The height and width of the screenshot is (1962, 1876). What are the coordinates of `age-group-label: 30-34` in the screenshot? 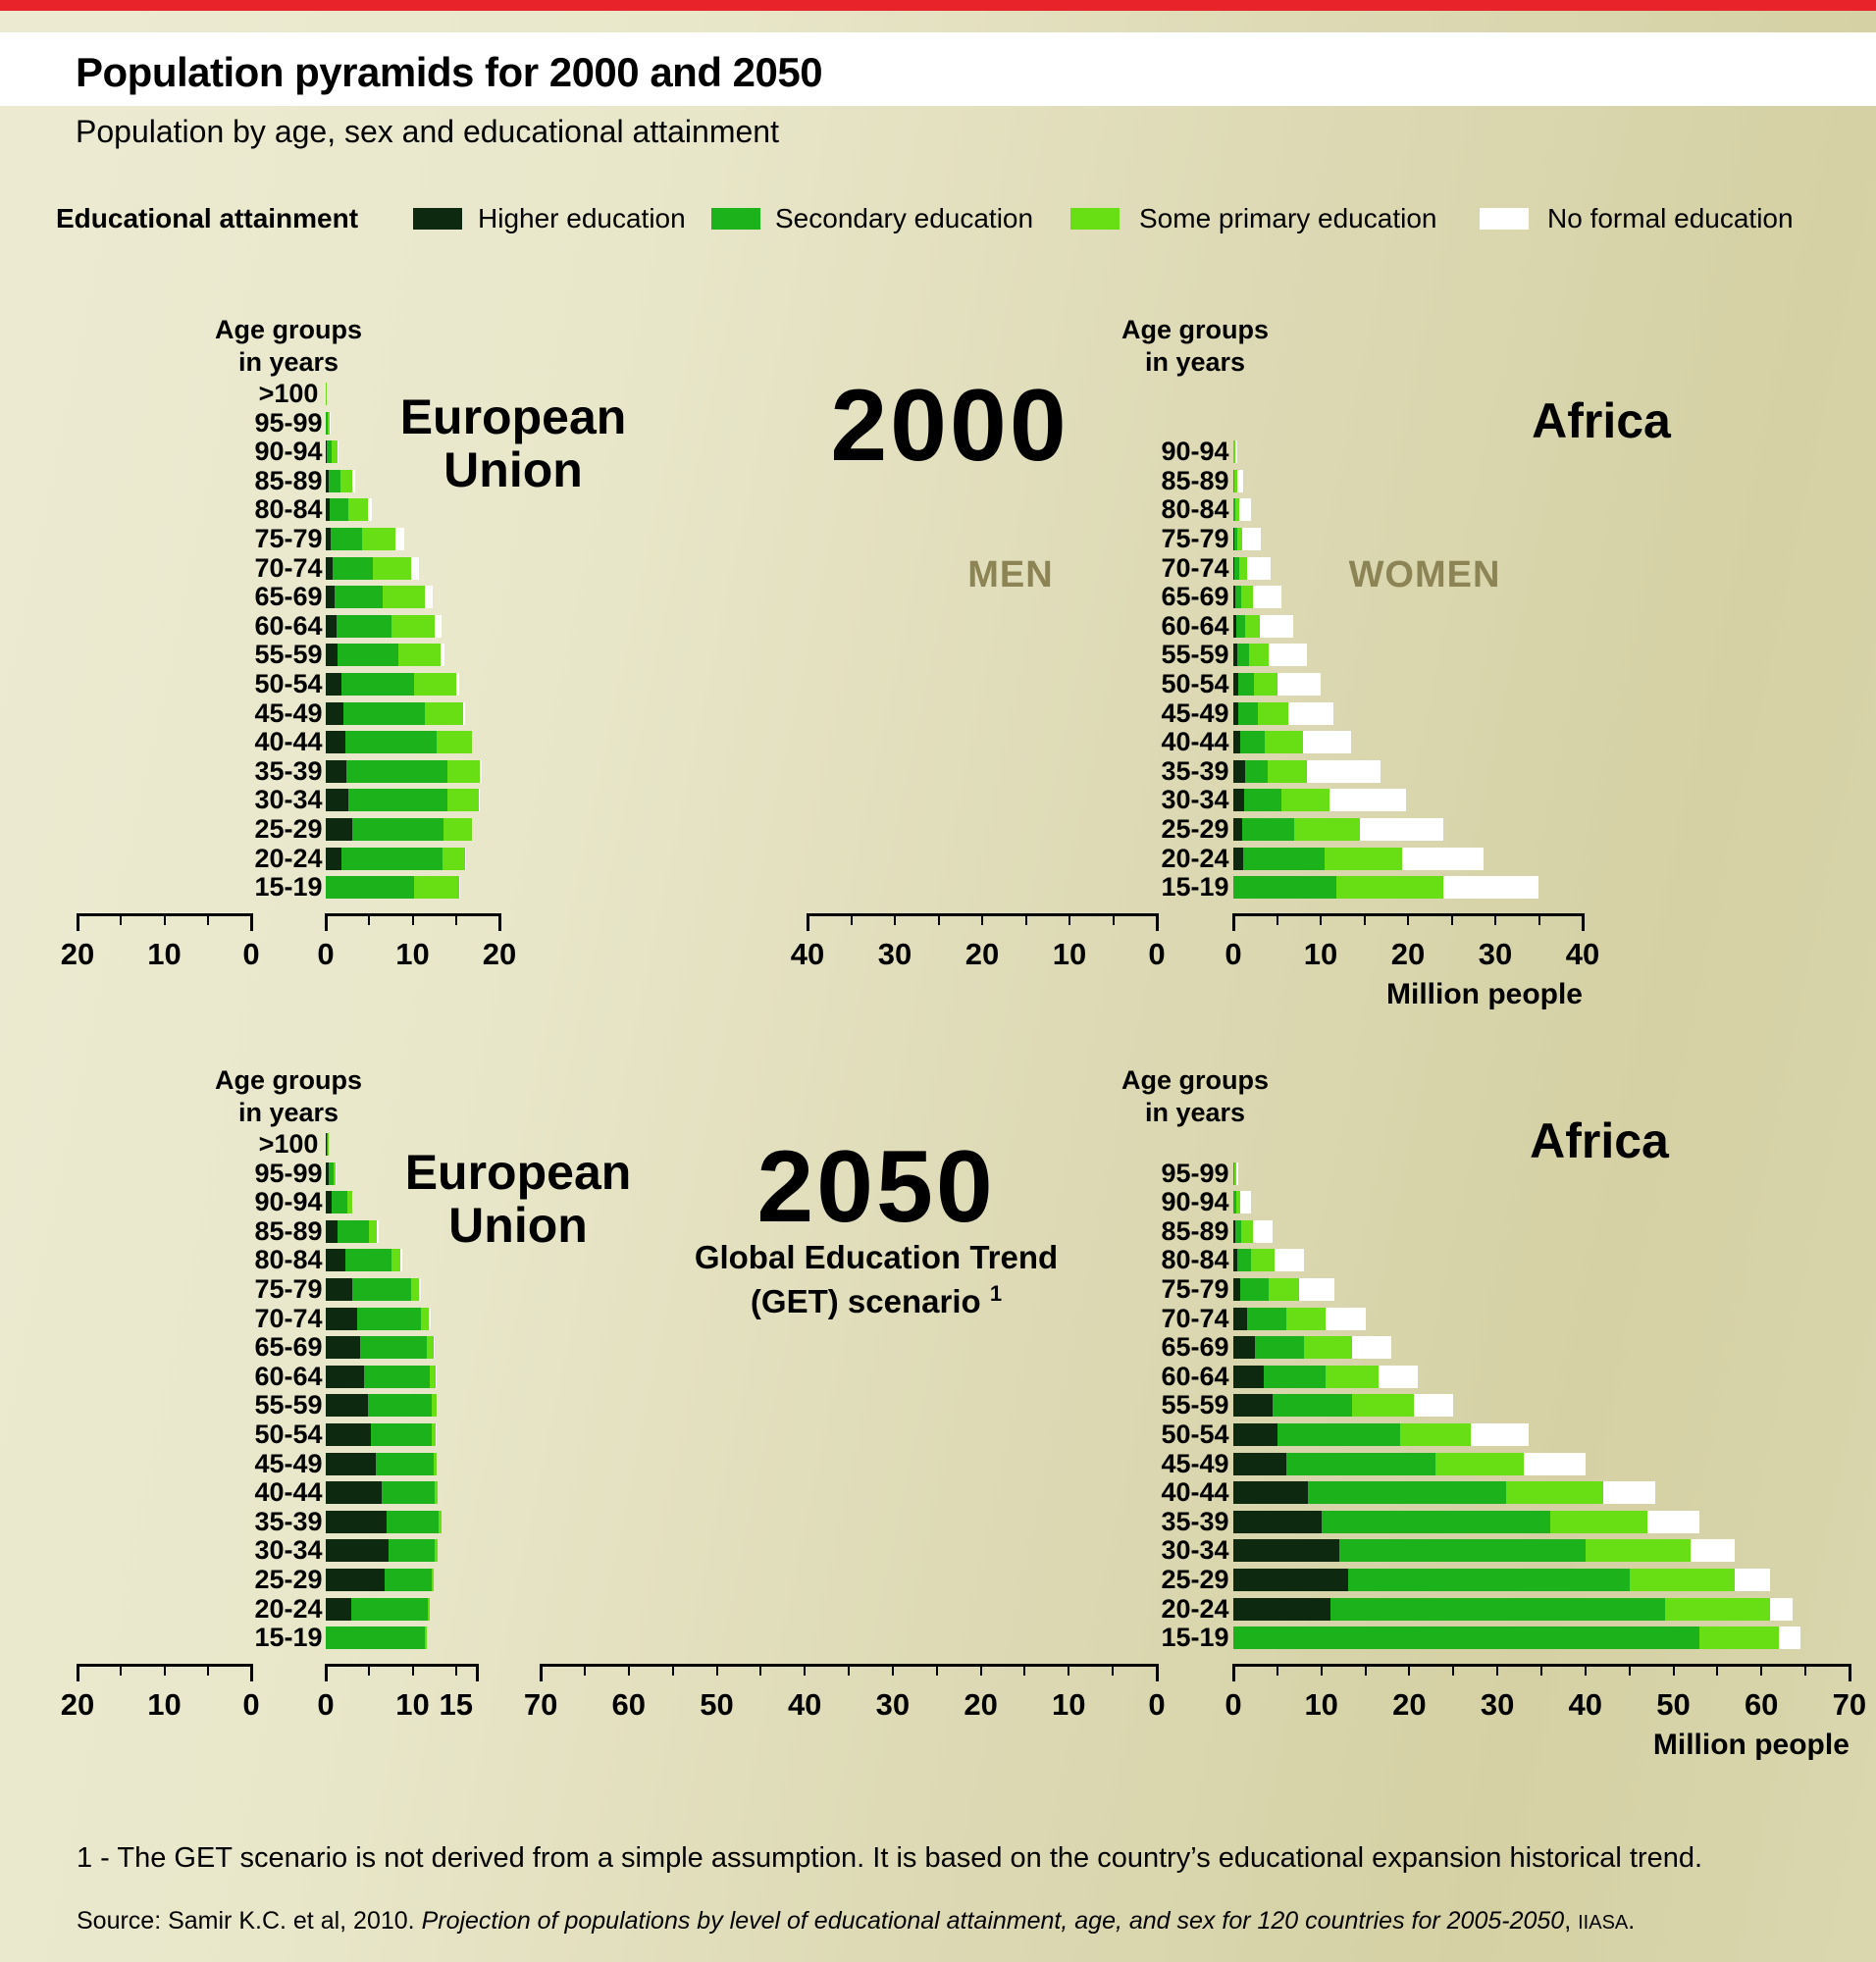 It's located at (288, 800).